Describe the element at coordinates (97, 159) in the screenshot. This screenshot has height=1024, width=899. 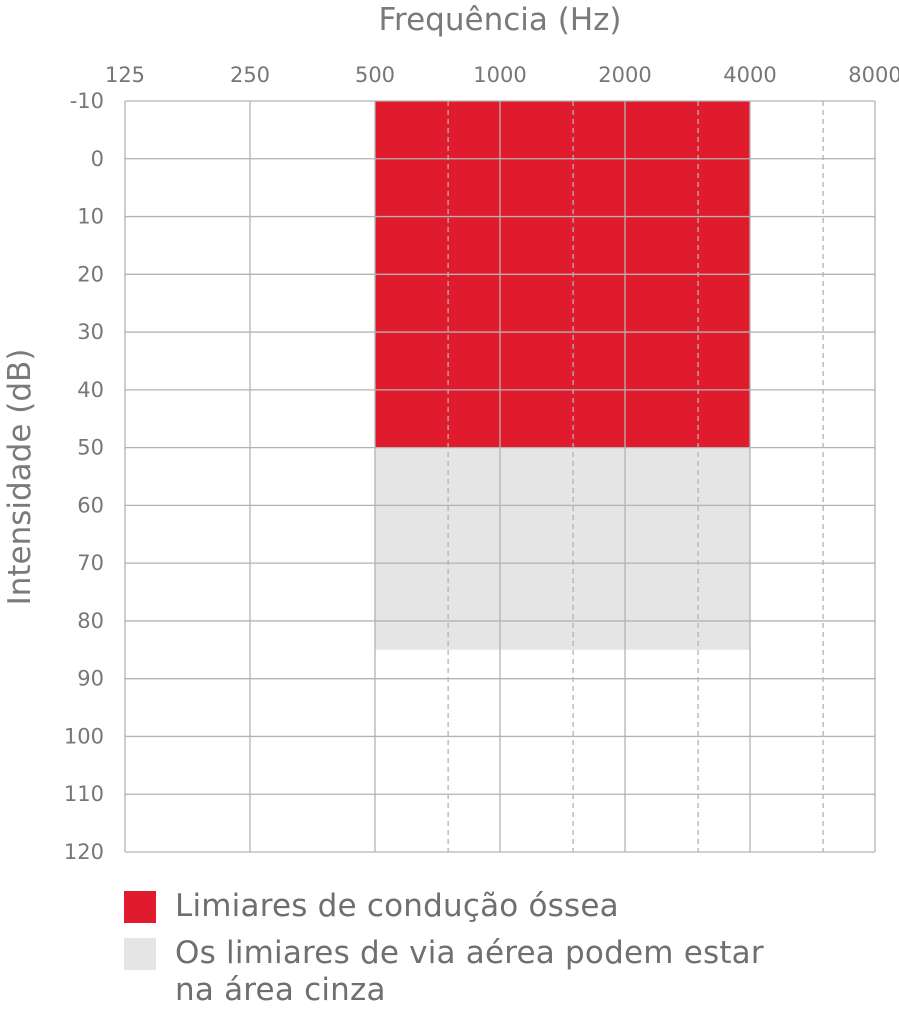
I see `y-tick-label: 0` at that location.